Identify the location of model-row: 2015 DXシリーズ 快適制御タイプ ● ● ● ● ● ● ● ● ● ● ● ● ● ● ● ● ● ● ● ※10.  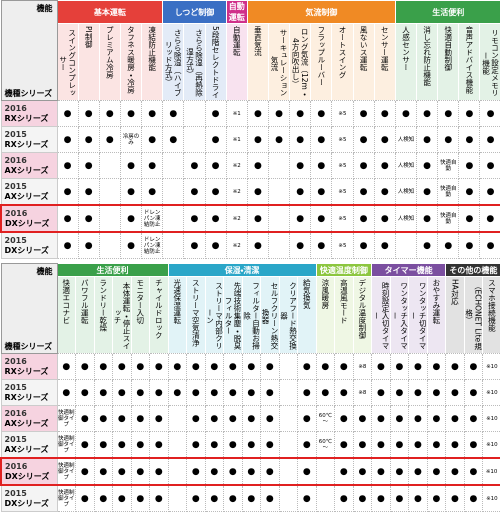
(250, 498).